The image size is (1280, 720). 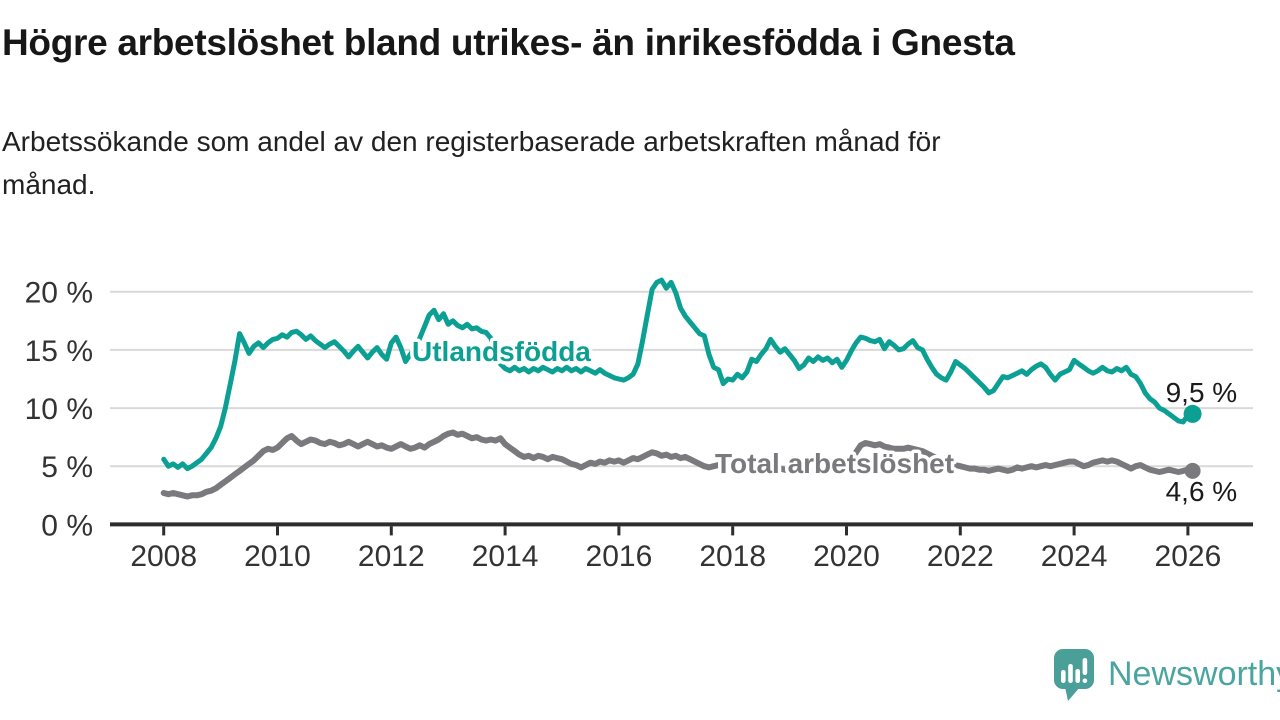 I want to click on y-tick-label: 10 %, so click(x=59, y=409).